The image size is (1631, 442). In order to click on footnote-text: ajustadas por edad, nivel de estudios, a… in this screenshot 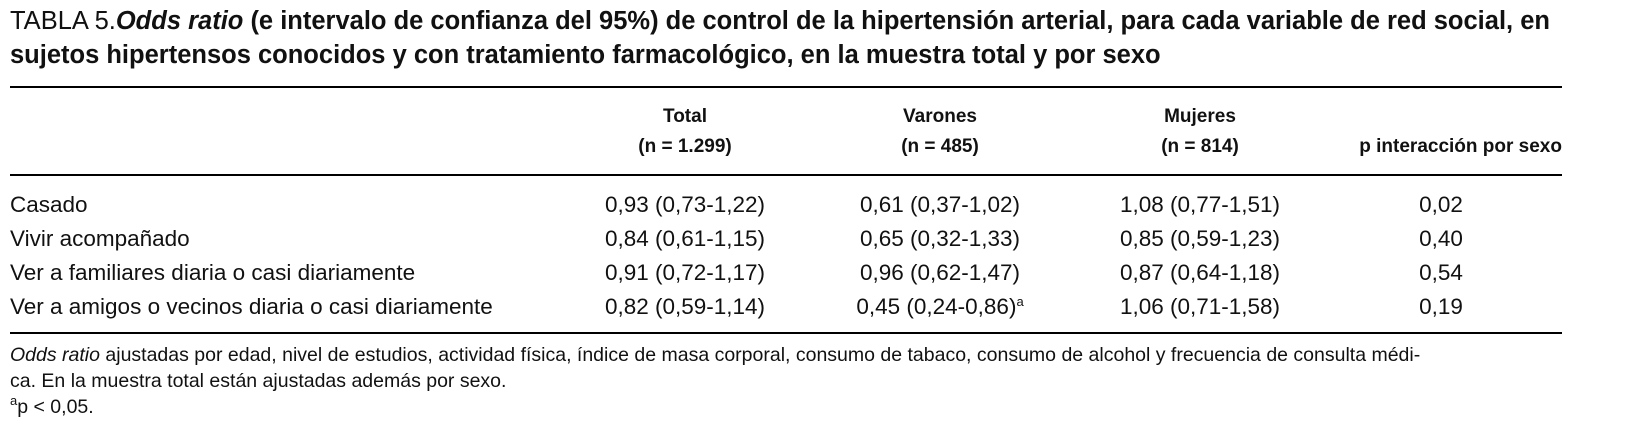, I will do `click(760, 355)`.